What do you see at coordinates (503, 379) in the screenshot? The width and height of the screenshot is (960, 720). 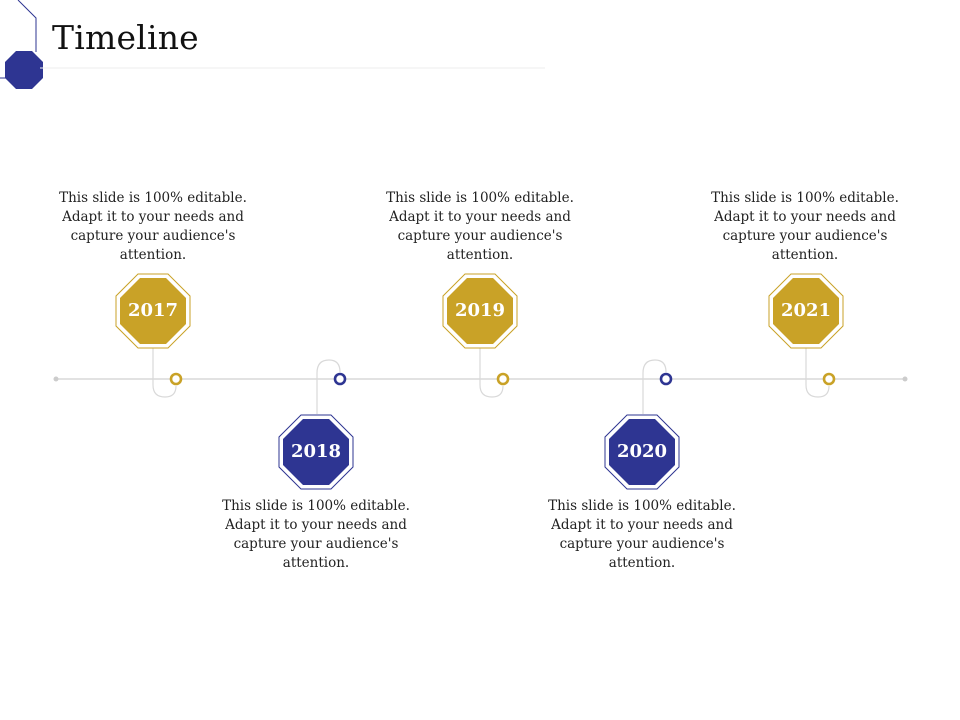 I see `marker-2019` at bounding box center [503, 379].